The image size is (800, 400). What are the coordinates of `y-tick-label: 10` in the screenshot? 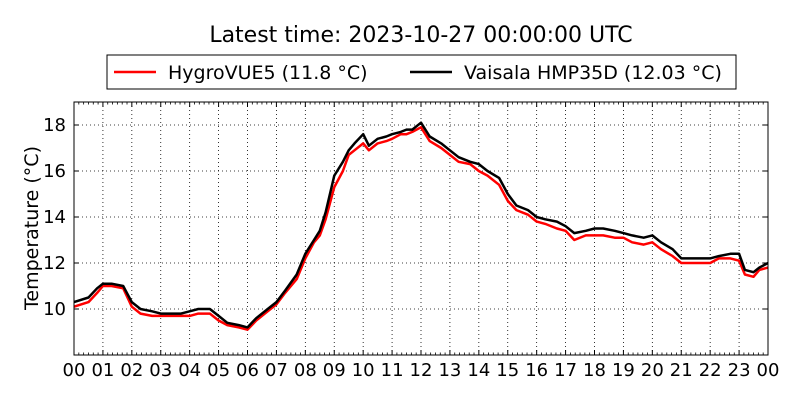 It's located at (54, 309).